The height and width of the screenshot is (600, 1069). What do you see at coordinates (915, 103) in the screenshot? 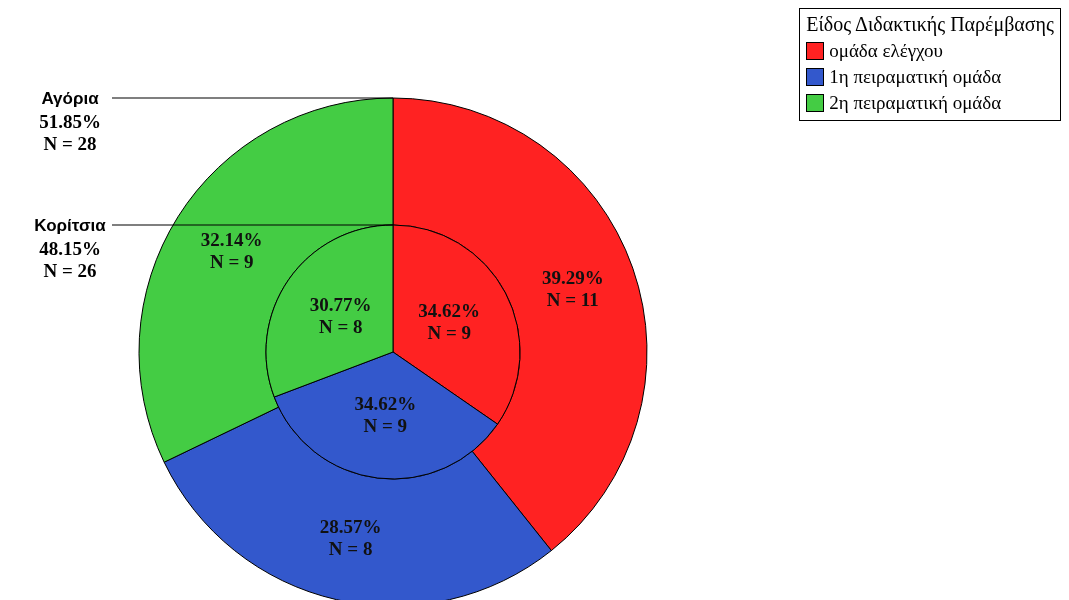
I see `legend-label: 2η πειραματική ομάδα` at bounding box center [915, 103].